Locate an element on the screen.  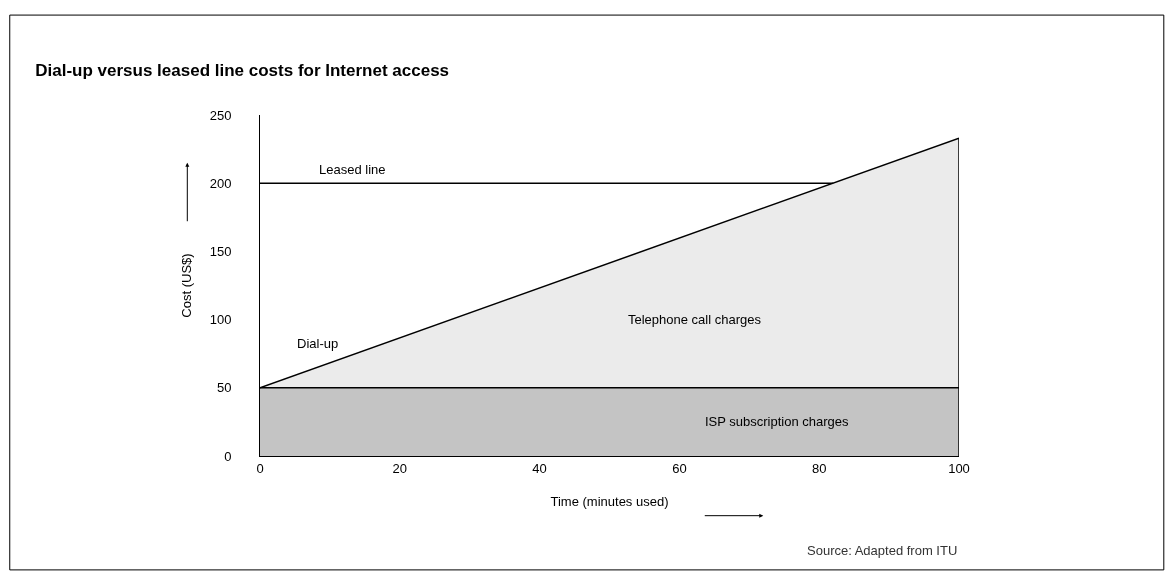
series-label: ISP subscription charges is located at coordinates (777, 421).